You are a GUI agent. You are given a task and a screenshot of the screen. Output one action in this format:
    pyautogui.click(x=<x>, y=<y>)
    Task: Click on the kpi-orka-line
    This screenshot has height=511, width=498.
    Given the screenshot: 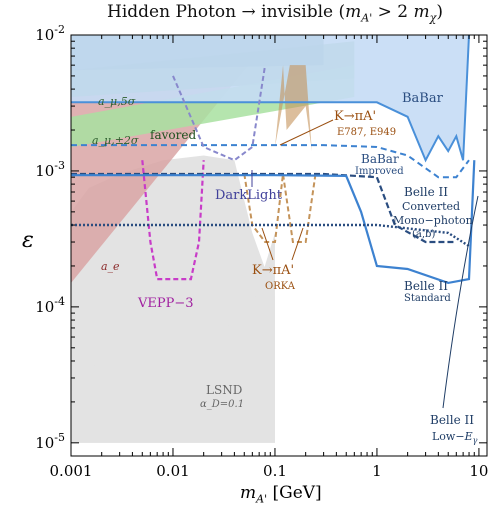 What is the action you would take?
    pyautogui.click(x=280, y=208)
    